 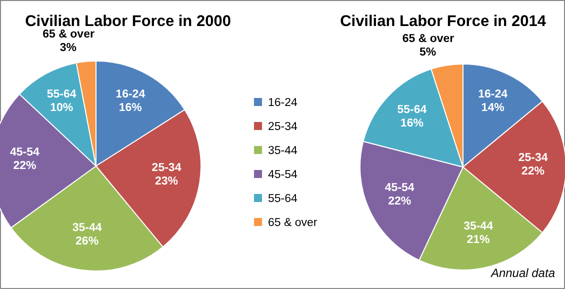 I want to click on data-label: 23%, so click(x=166, y=182).